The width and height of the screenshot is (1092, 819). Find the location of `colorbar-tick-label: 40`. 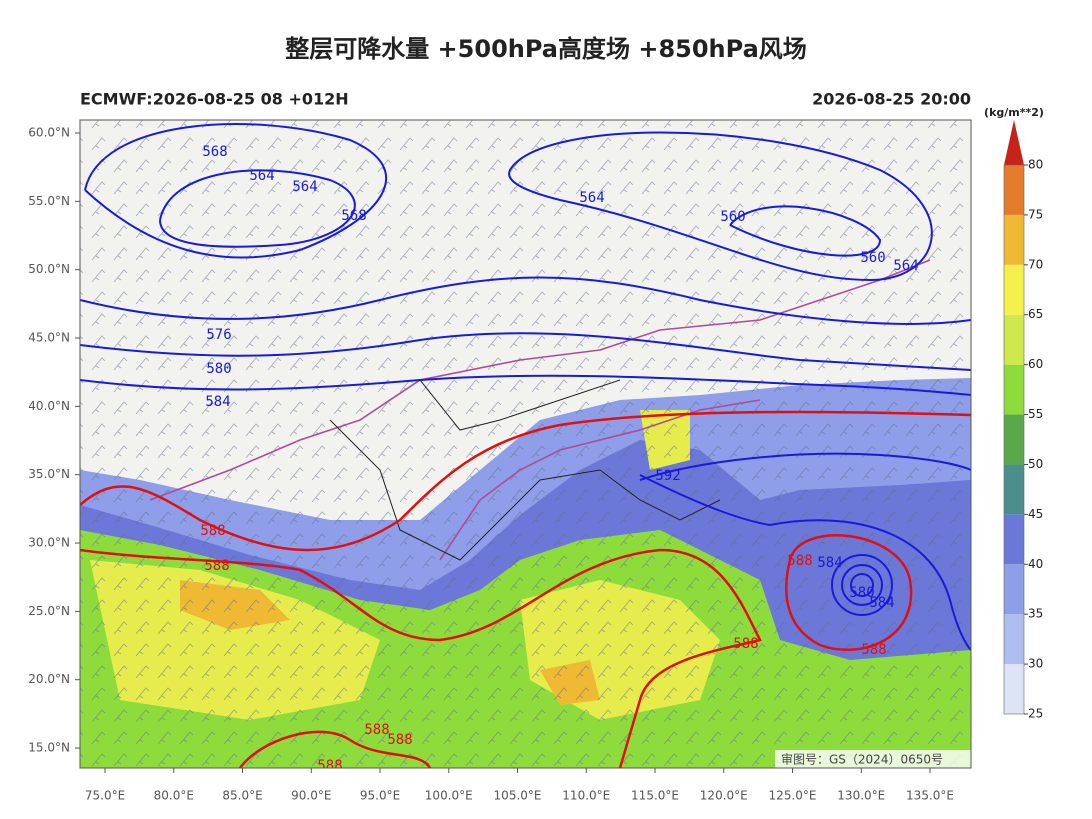

colorbar-tick-label: 40 is located at coordinates (1035, 564).